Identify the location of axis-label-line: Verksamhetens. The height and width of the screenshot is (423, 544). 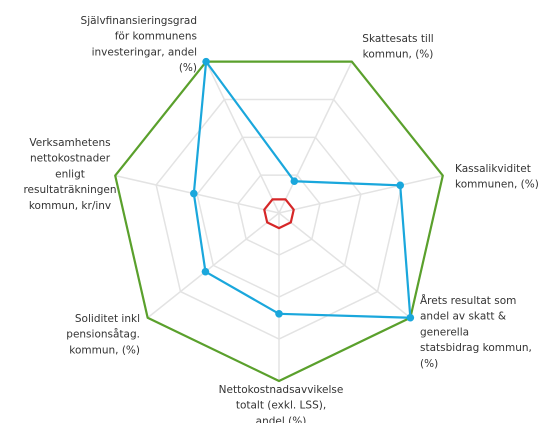
(69, 143).